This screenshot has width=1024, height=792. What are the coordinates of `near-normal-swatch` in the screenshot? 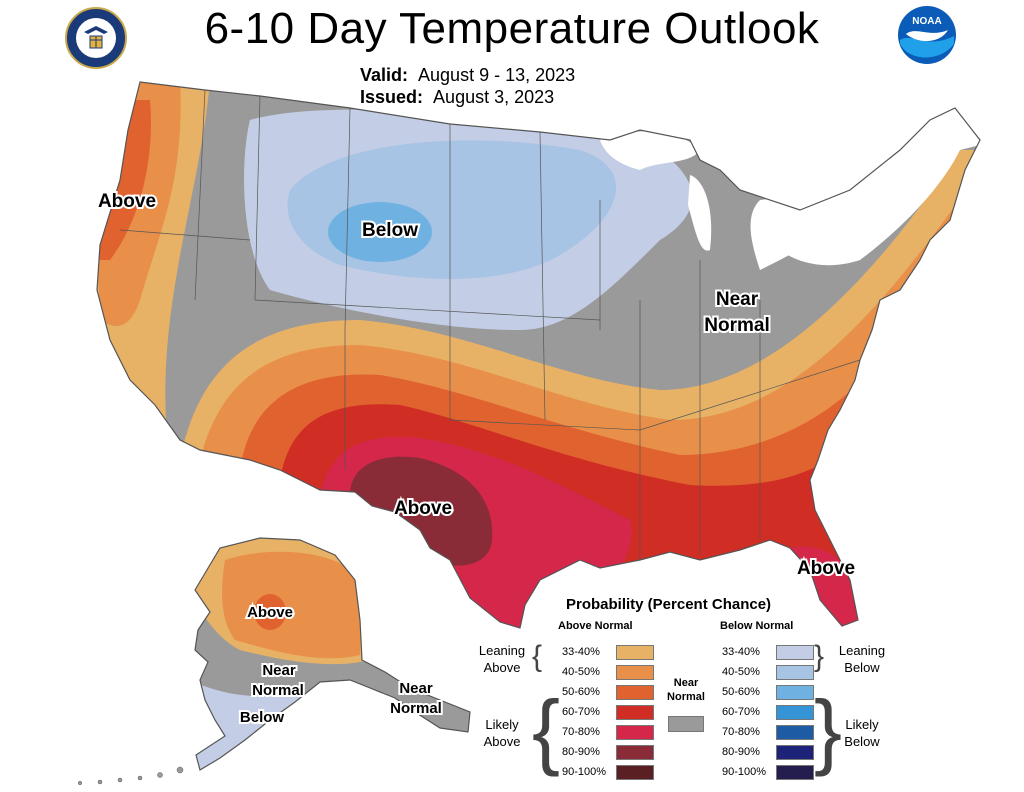 It's located at (686, 724).